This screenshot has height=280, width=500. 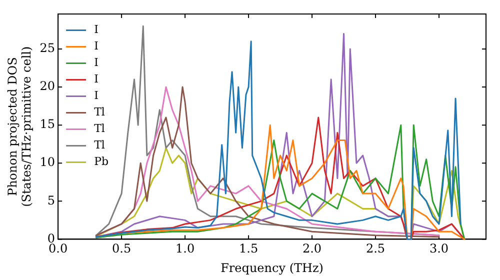 I want to click on x-tick-label: 1.0, so click(x=185, y=249).